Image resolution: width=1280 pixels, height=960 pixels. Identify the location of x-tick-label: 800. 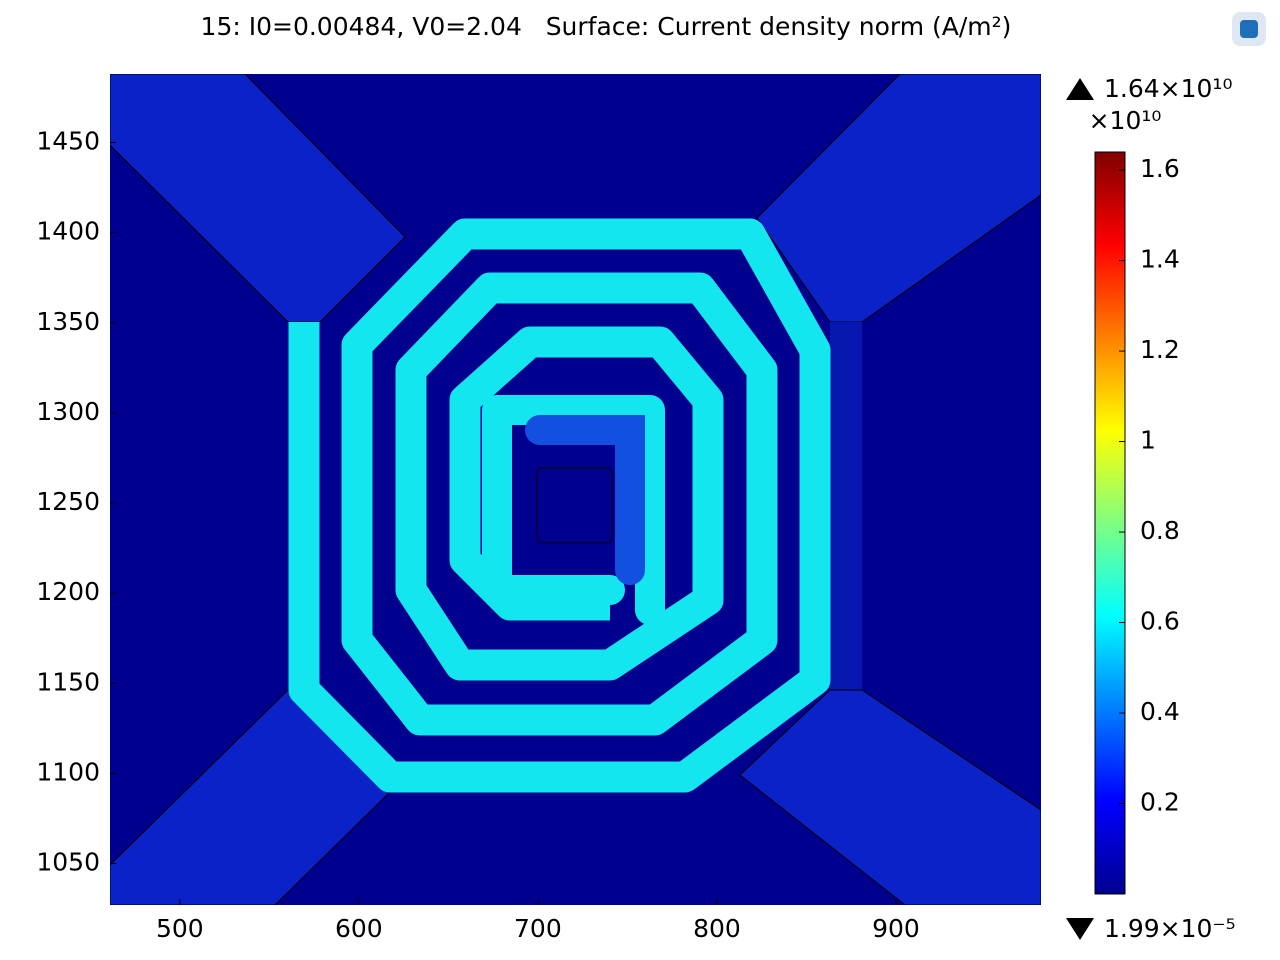
(717, 928).